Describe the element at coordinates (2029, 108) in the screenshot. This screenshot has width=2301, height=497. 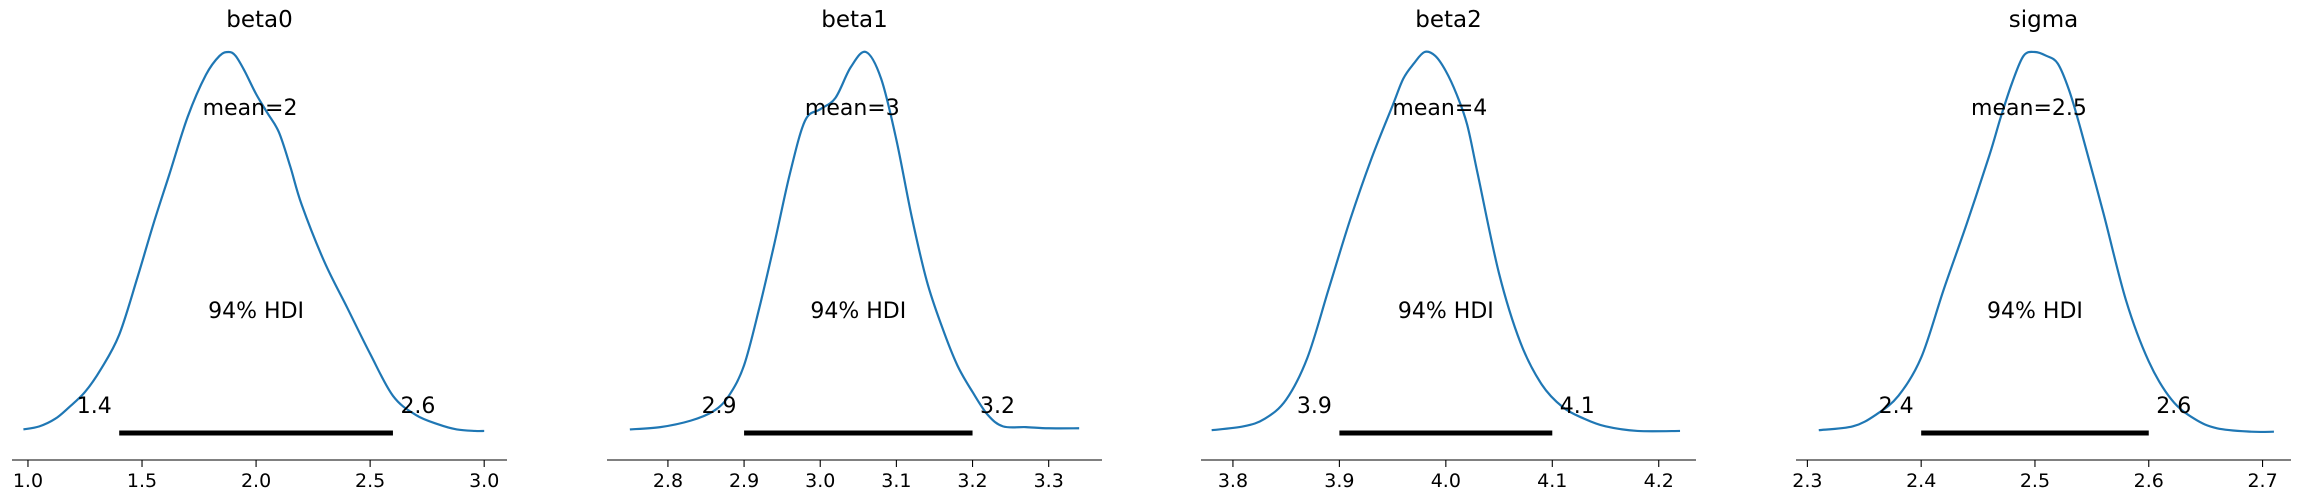
I see `mean-label: mean=2.5` at that location.